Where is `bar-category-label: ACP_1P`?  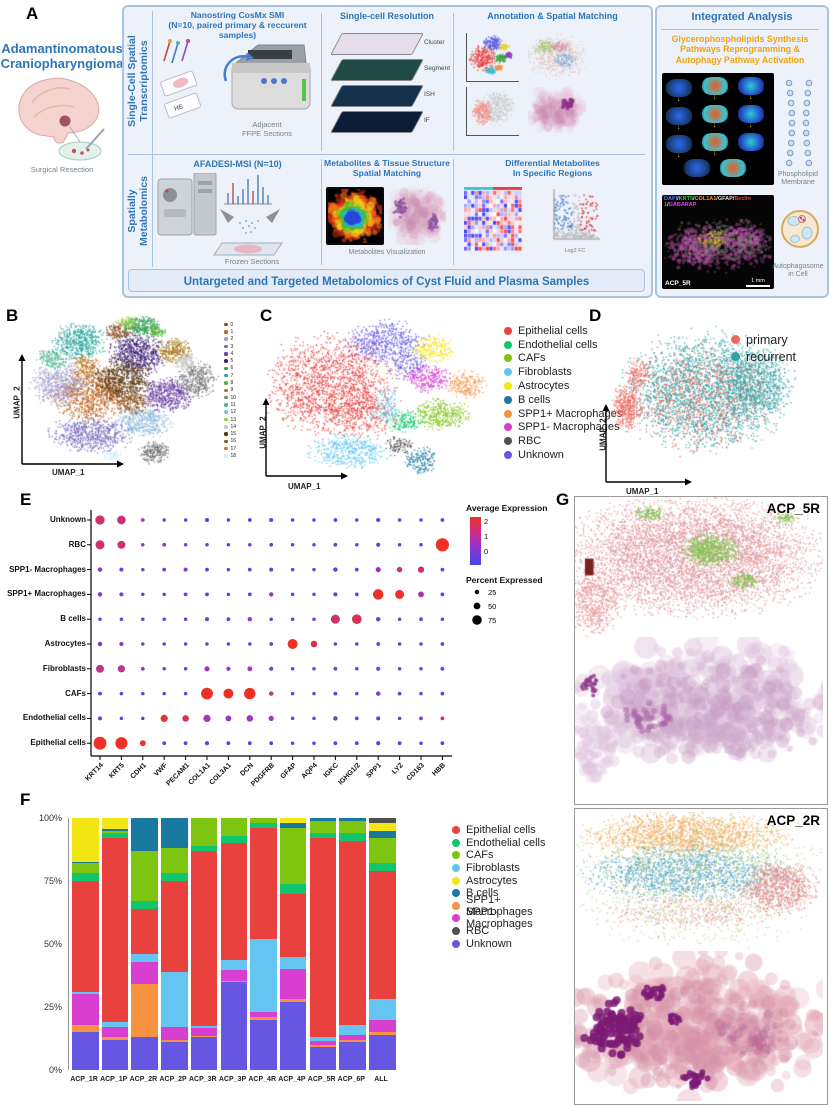 bar-category-label: ACP_1P is located at coordinates (114, 1079).